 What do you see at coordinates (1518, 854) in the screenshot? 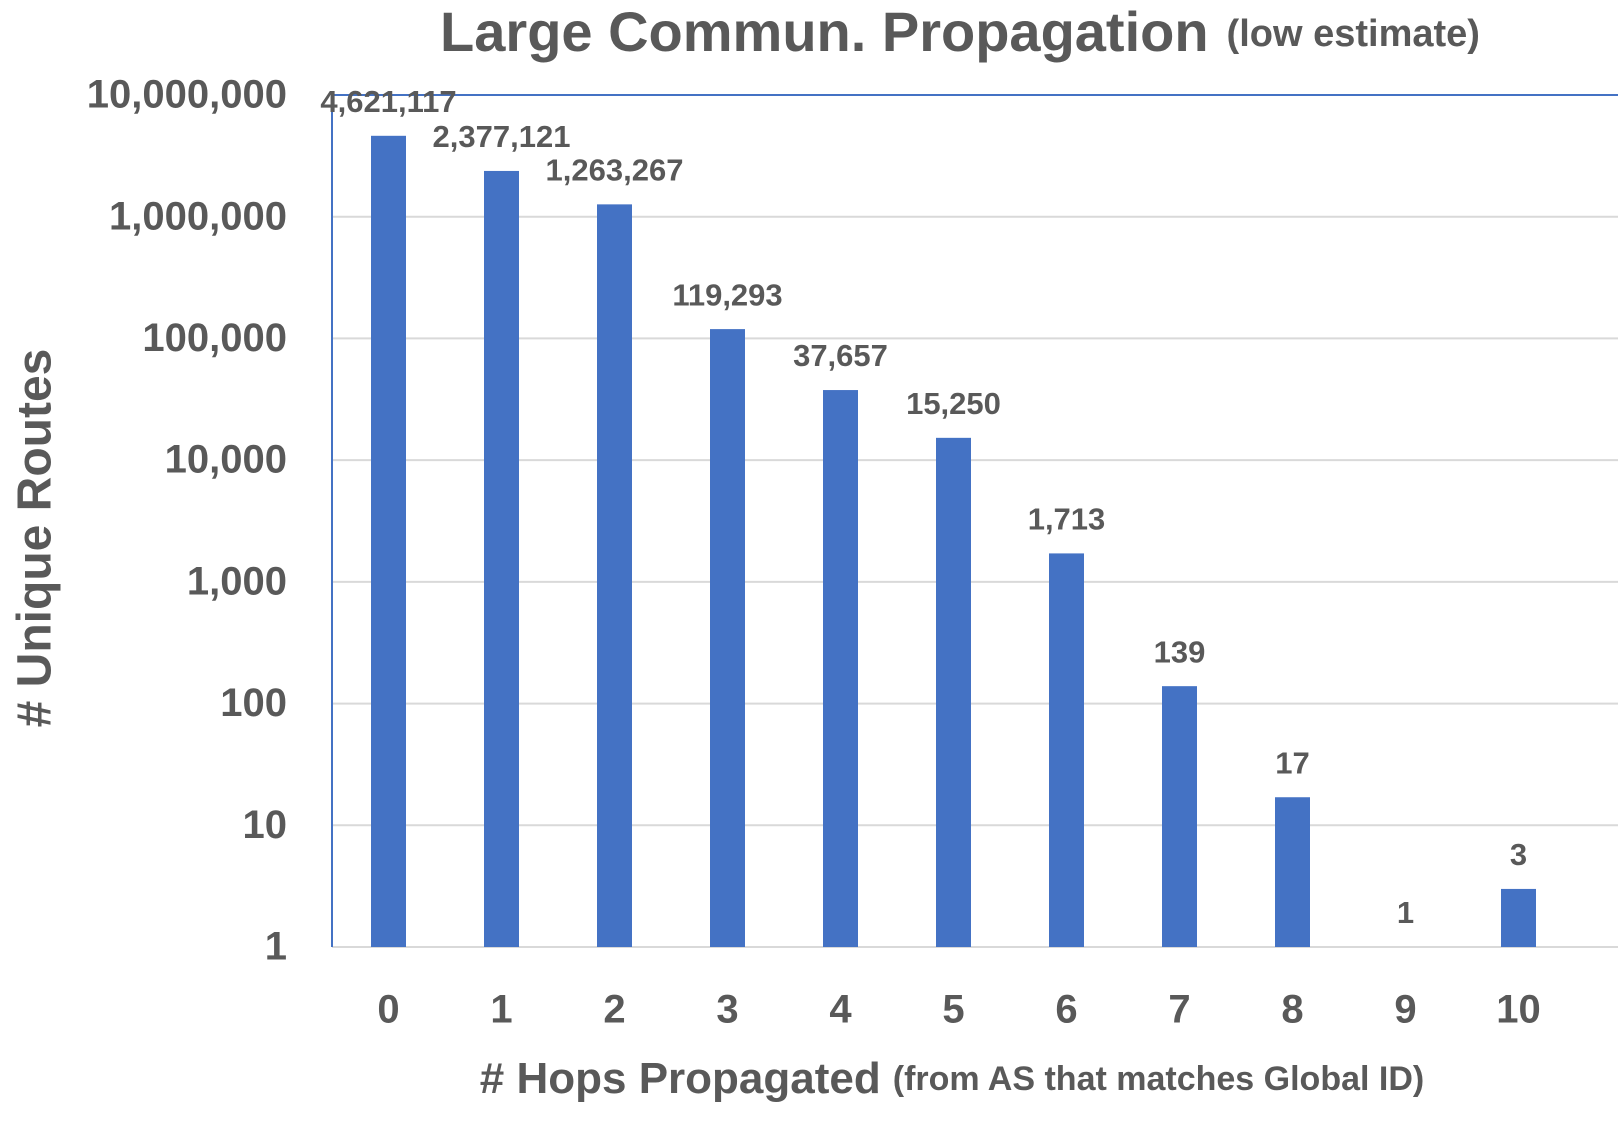
I see `value-label: 3` at bounding box center [1518, 854].